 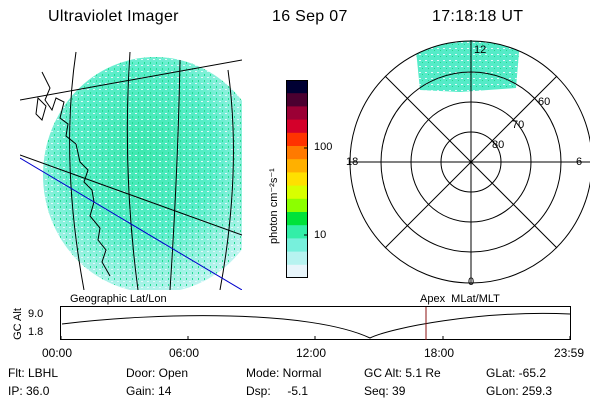 What do you see at coordinates (277, 391) in the screenshot?
I see `status-dsp: Dsp: -5.1` at bounding box center [277, 391].